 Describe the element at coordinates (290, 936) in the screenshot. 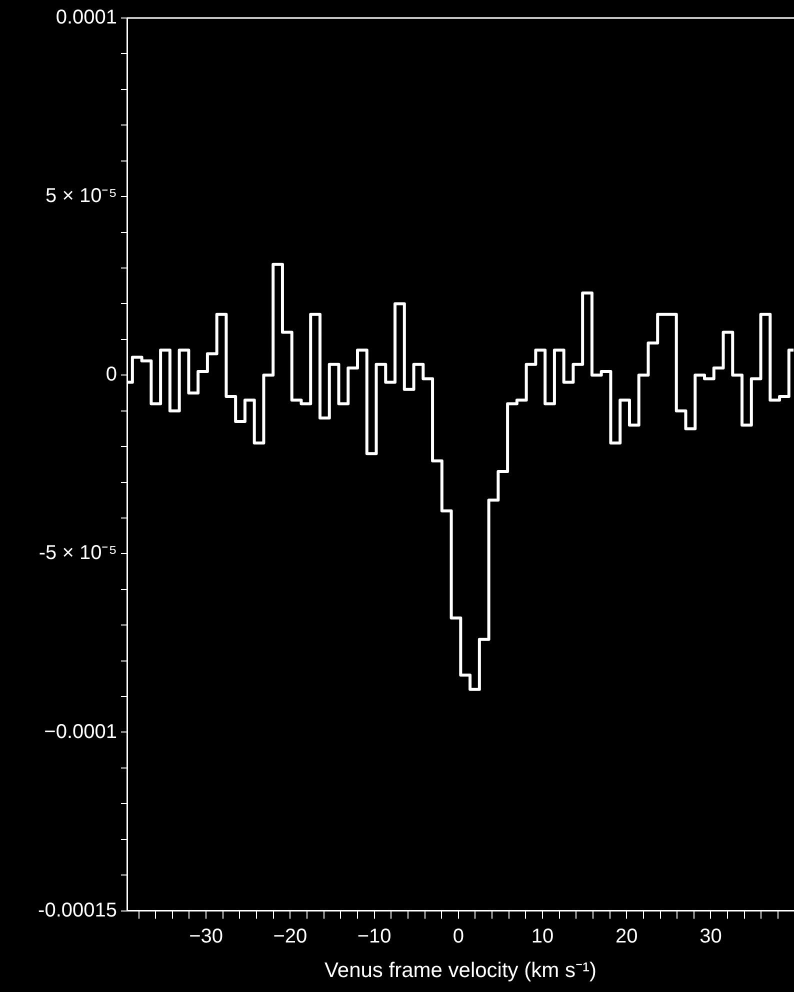

I see `x-tick-label: −20` at that location.